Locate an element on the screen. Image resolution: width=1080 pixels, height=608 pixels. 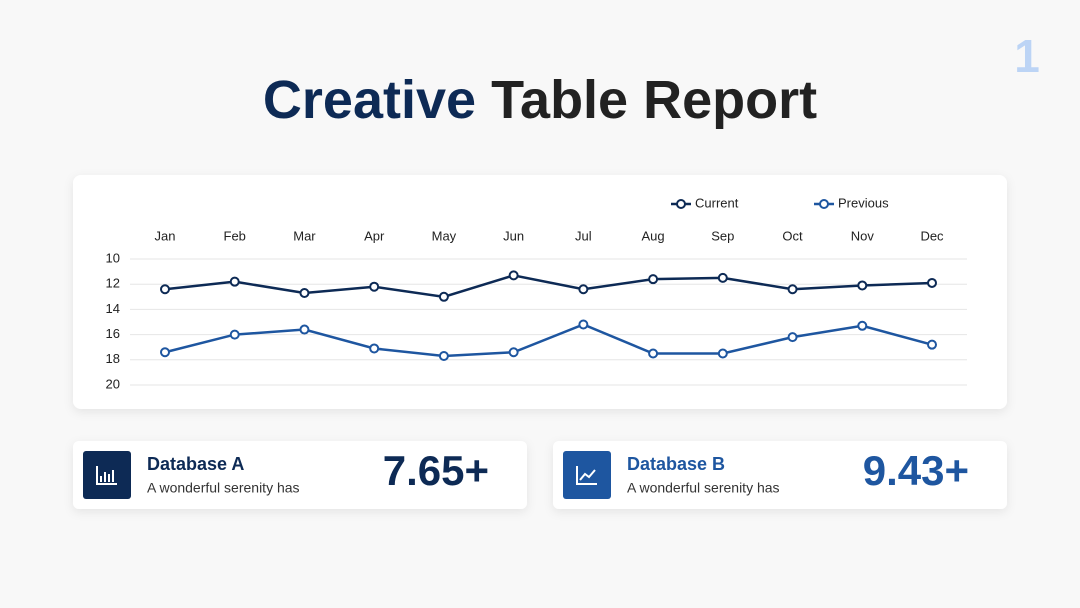
card-icon is located at coordinates (107, 475).